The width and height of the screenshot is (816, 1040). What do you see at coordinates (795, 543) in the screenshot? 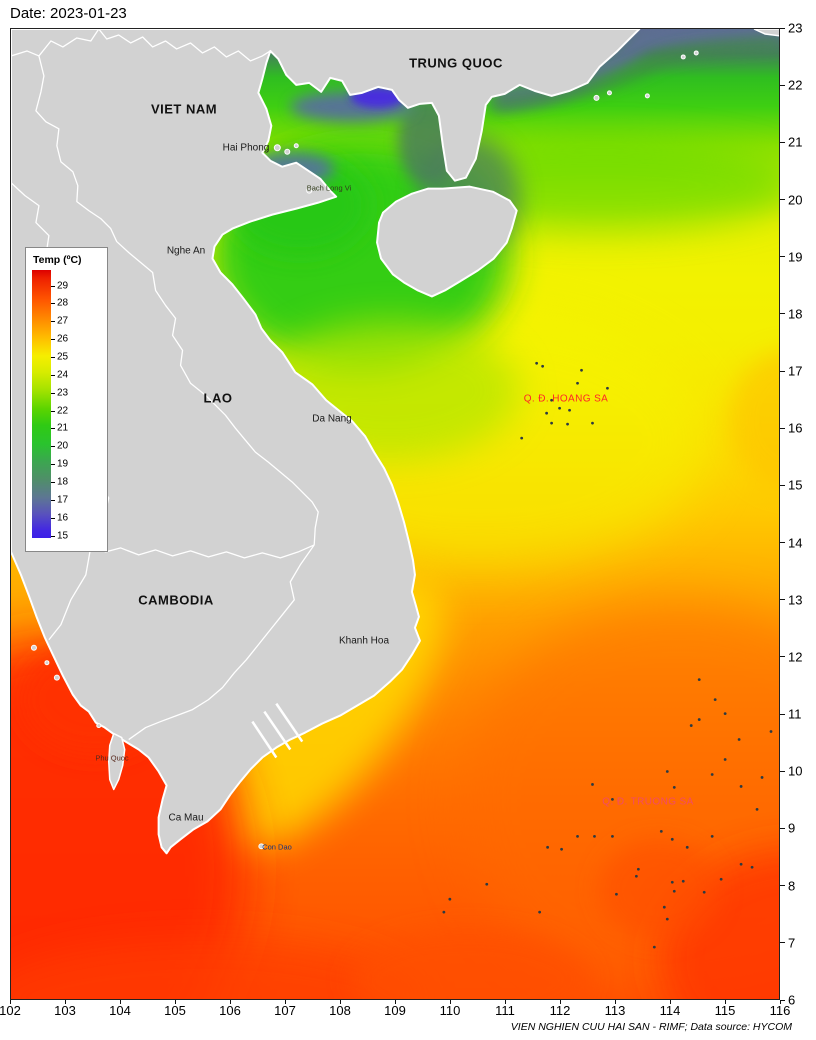
I see `y-tick-label: 14` at bounding box center [795, 543].